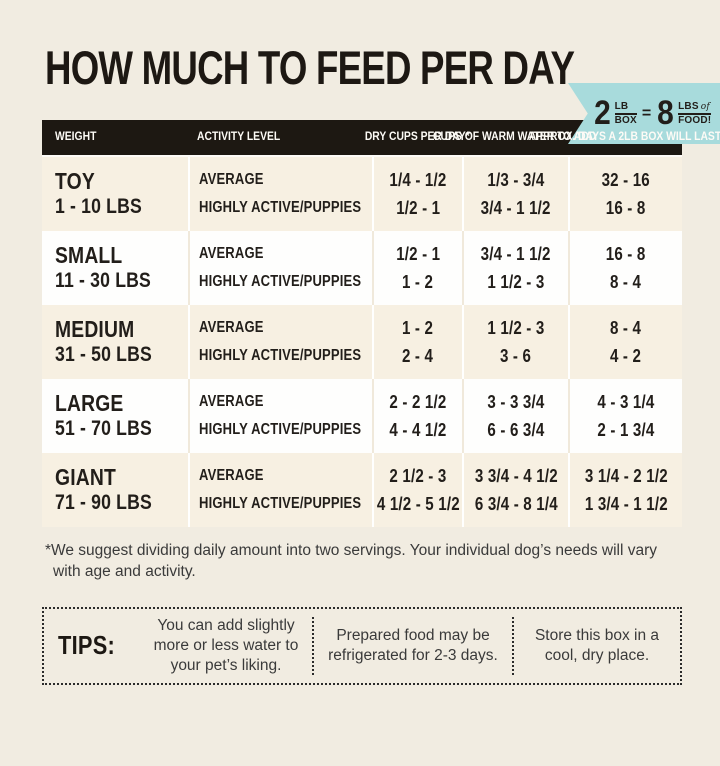 The image size is (720, 766). I want to click on days-average: 8 - 4, so click(626, 327).